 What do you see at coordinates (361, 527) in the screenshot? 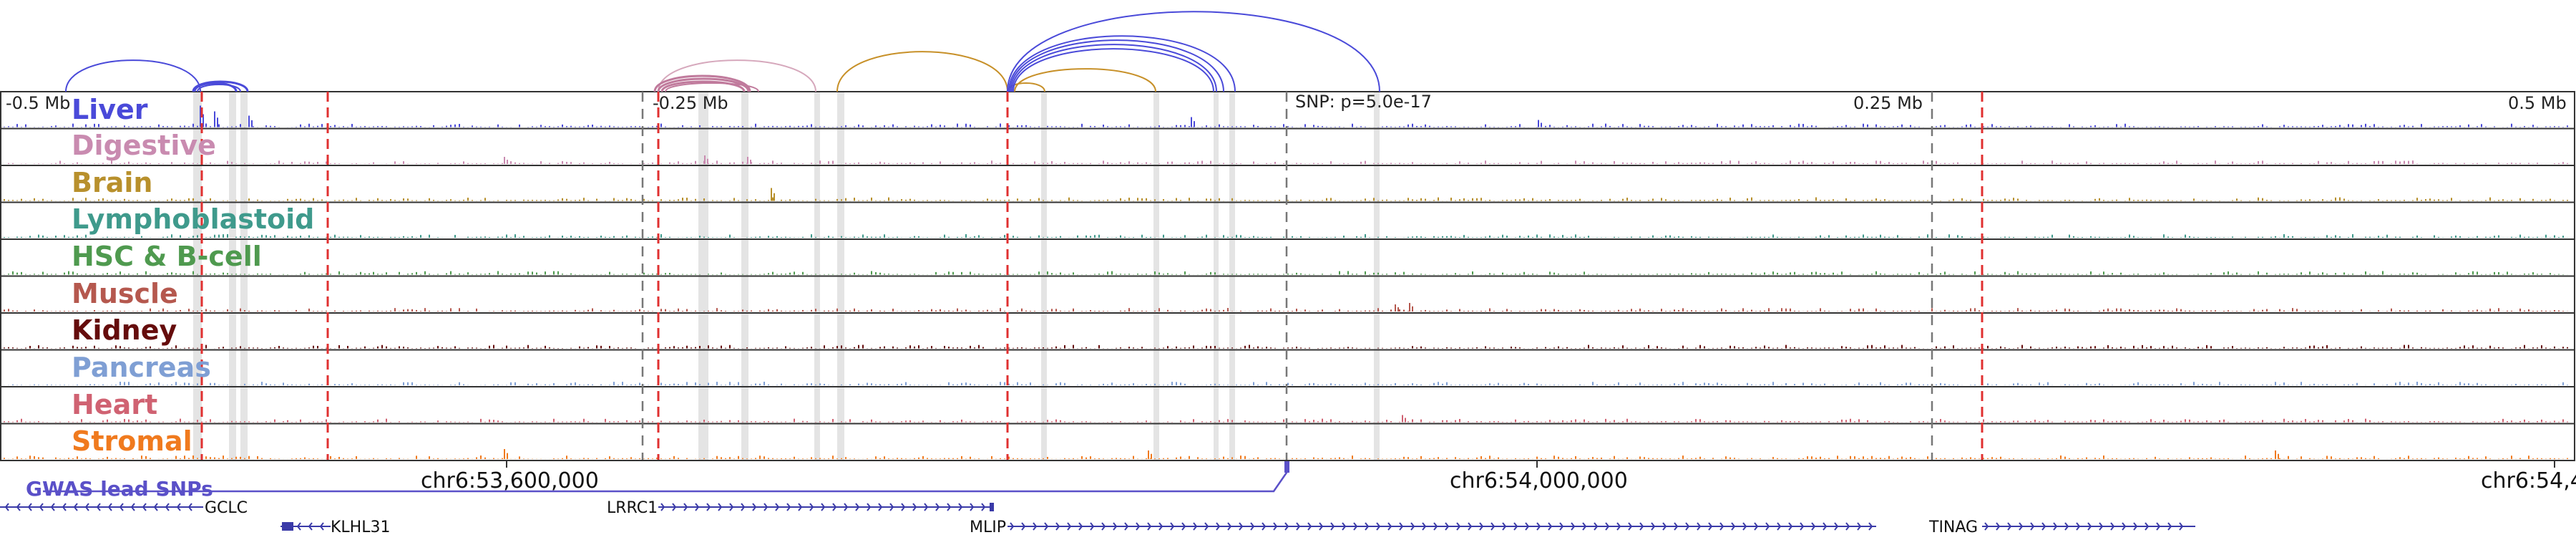
I see `gene-label-klhl31: KLHL31` at bounding box center [361, 527].